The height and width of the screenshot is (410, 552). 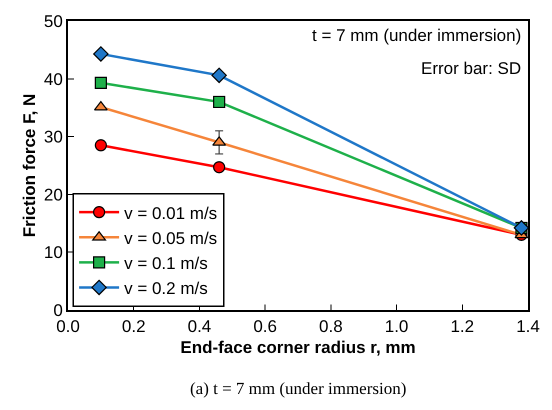 What do you see at coordinates (471, 68) in the screenshot?
I see `annotation: Error bar: SD` at bounding box center [471, 68].